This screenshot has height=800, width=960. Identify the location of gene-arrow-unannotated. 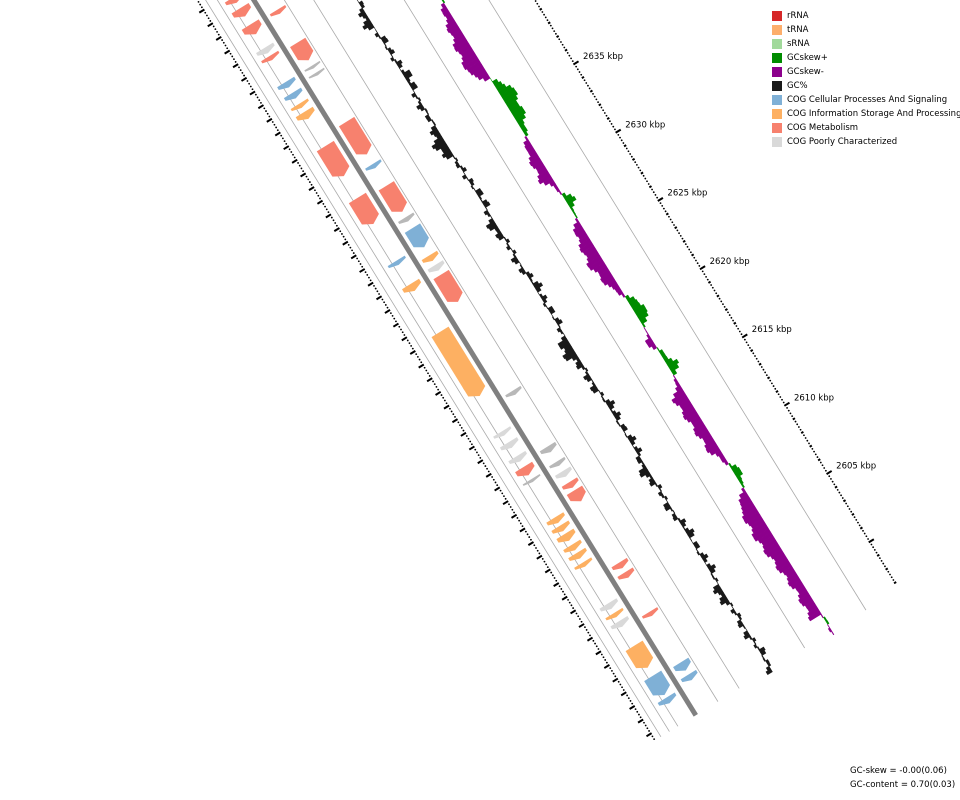
(531, 480).